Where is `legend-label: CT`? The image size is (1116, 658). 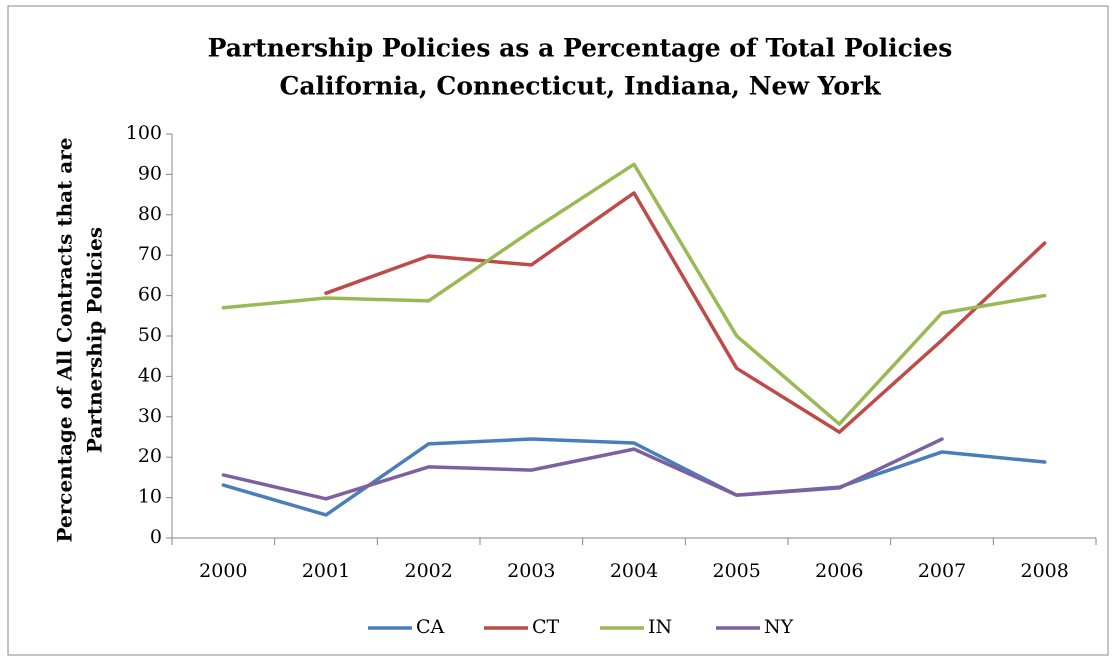 legend-label: CT is located at coordinates (546, 627).